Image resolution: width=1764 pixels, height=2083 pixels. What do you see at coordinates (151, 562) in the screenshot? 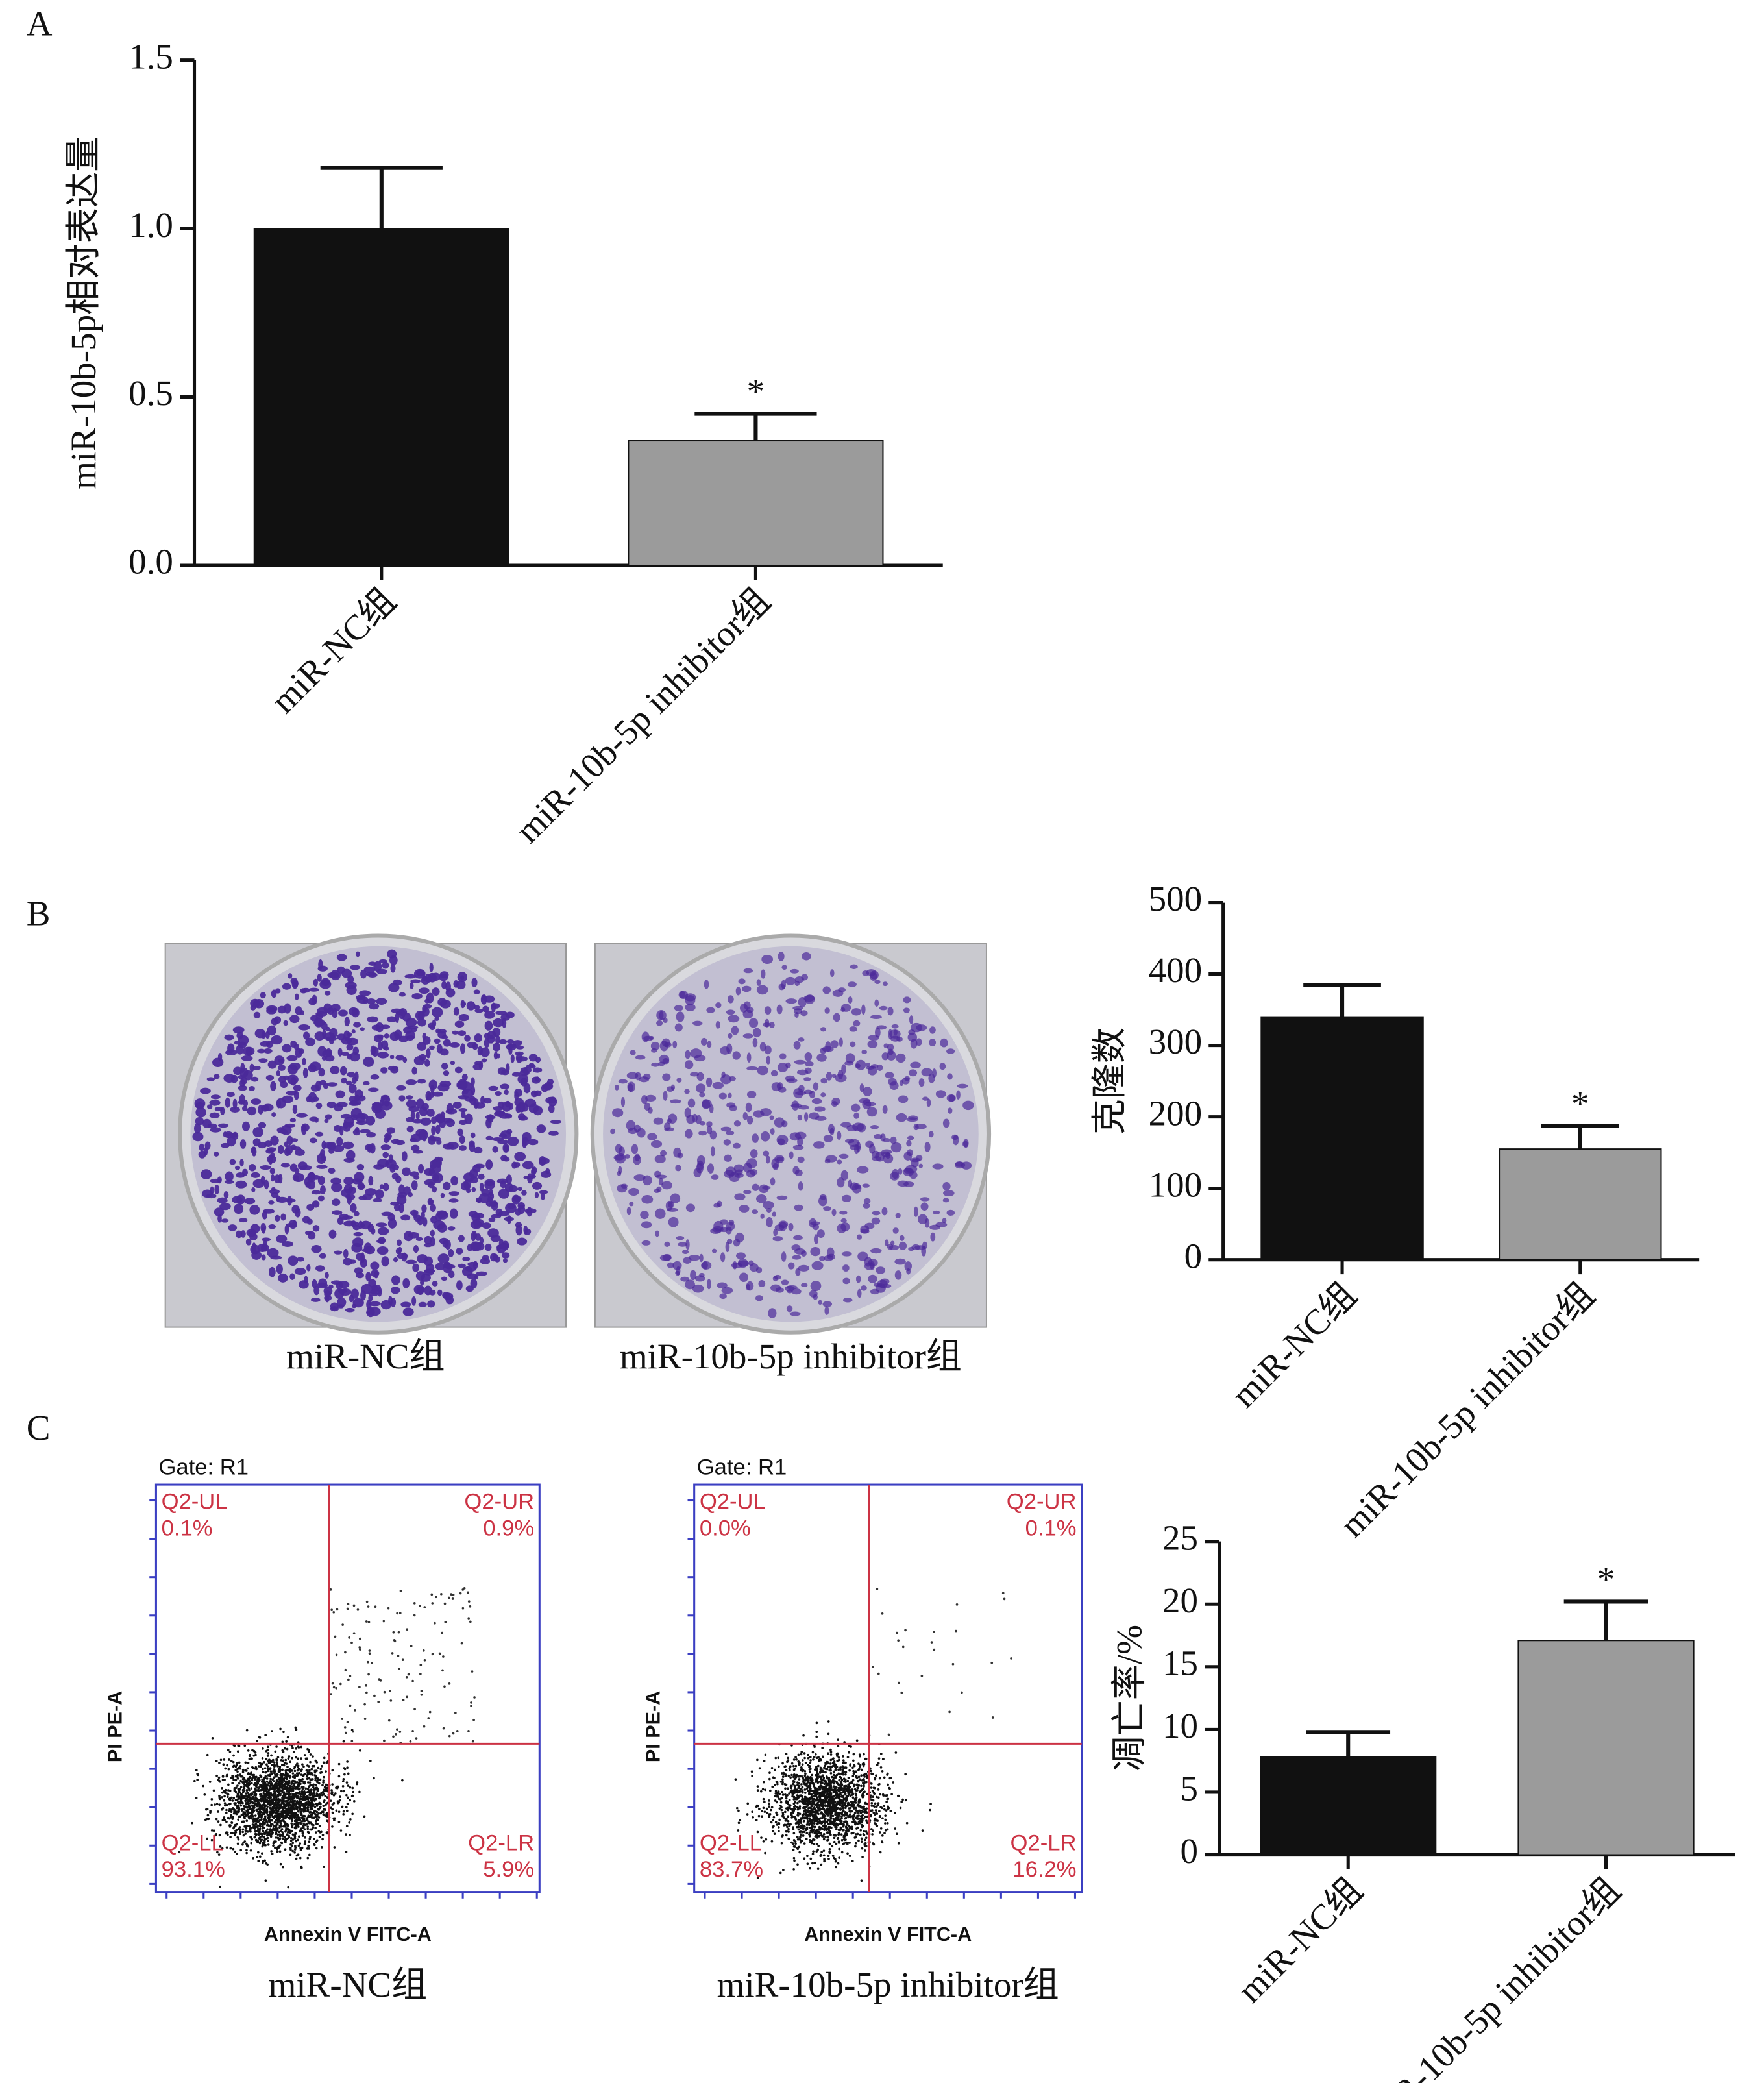
I see `y-tick-label: 0.0` at bounding box center [151, 562].